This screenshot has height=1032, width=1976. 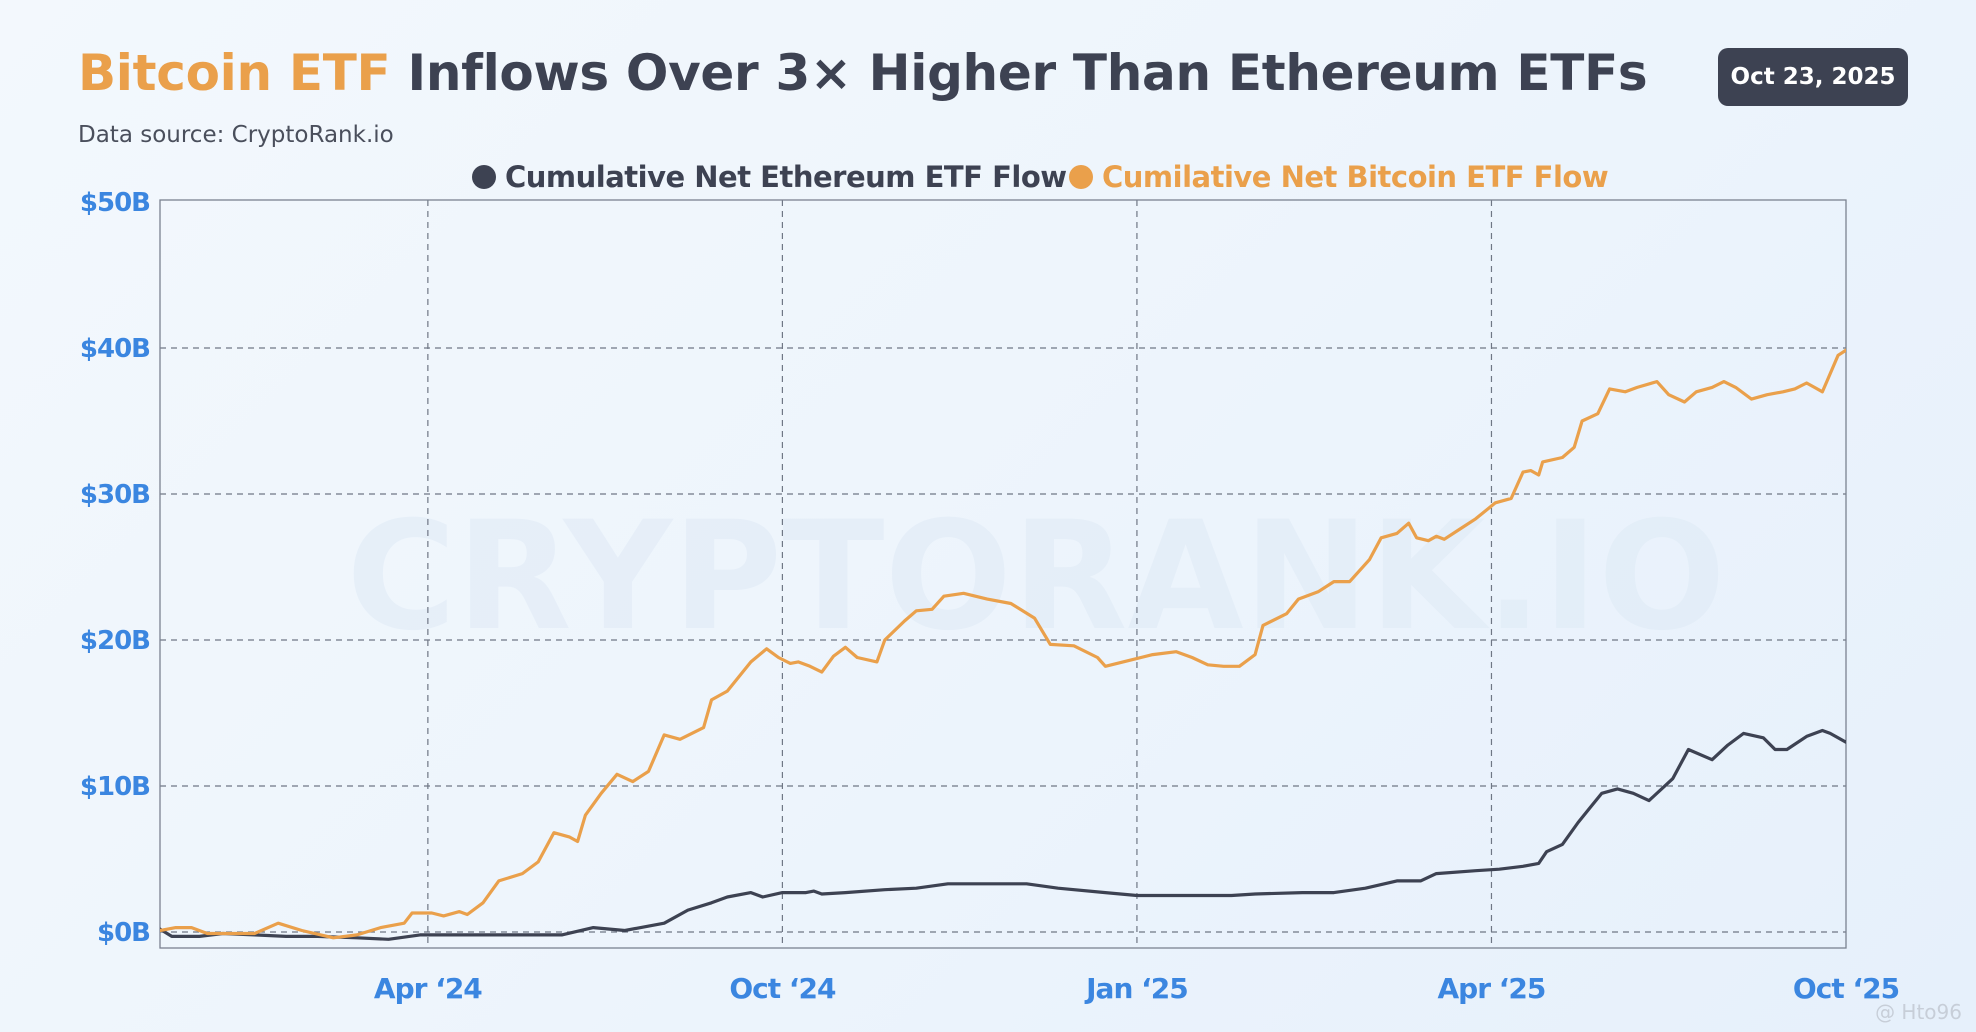 I want to click on watermark: CRYPTORANK.IO, so click(x=1035, y=577).